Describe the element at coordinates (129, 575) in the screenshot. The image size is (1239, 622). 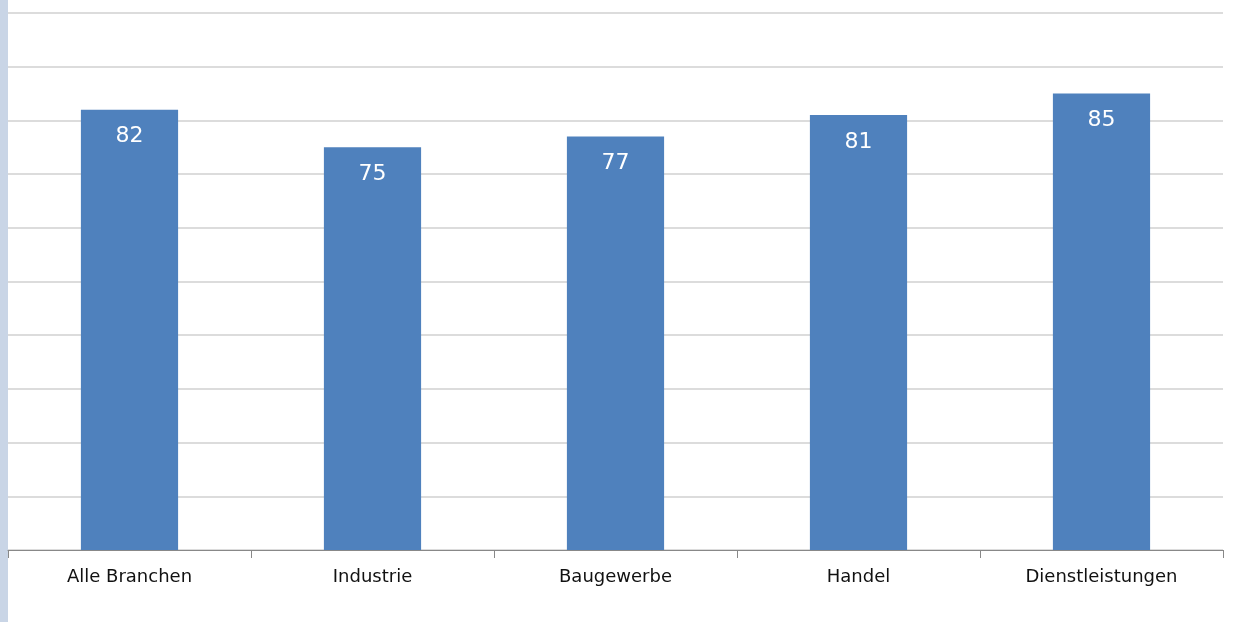
I see `x-tick-label: Alle Branchen` at that location.